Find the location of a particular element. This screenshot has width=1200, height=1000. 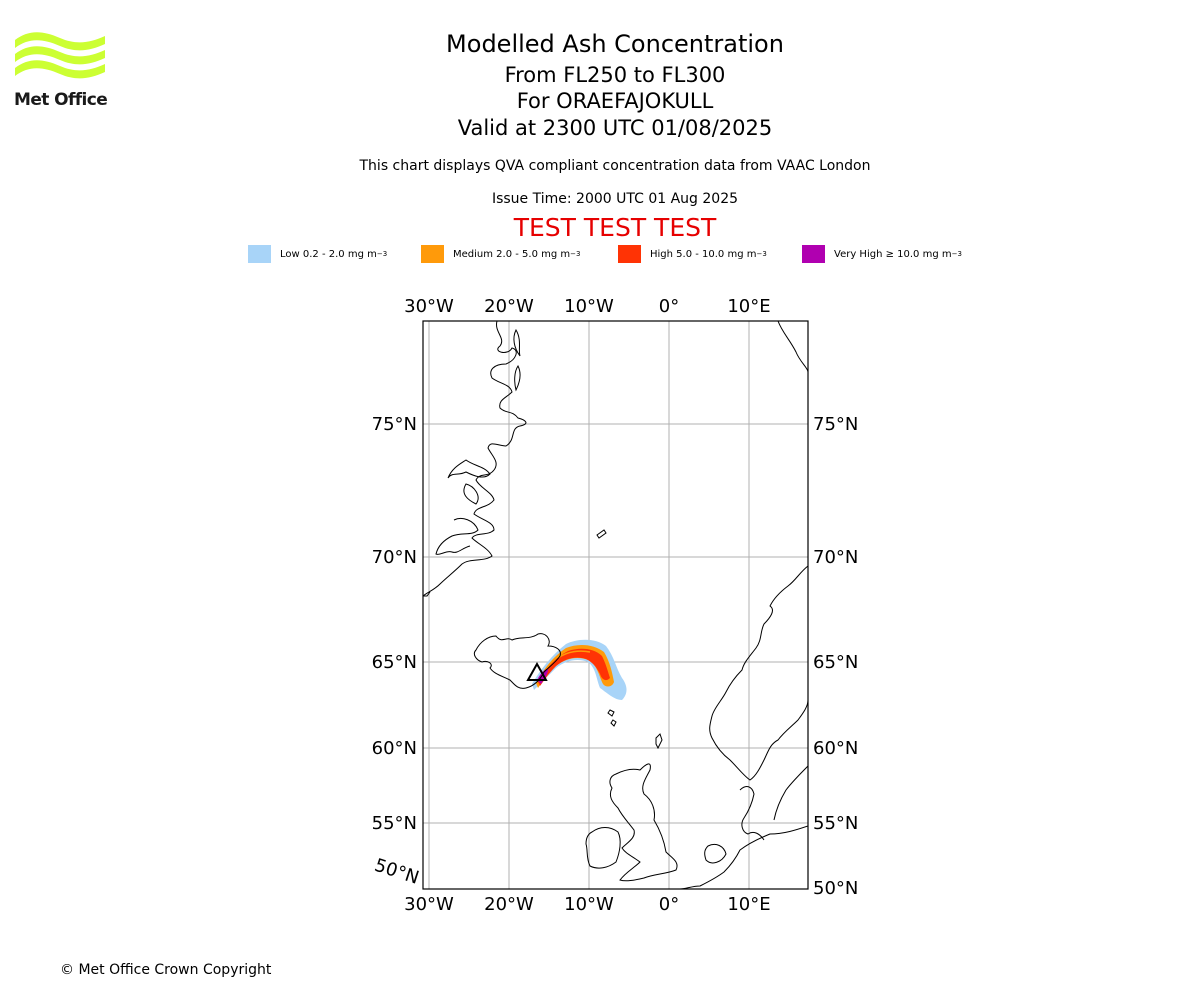

lat-tick-left: 65°N is located at coordinates (394, 662).